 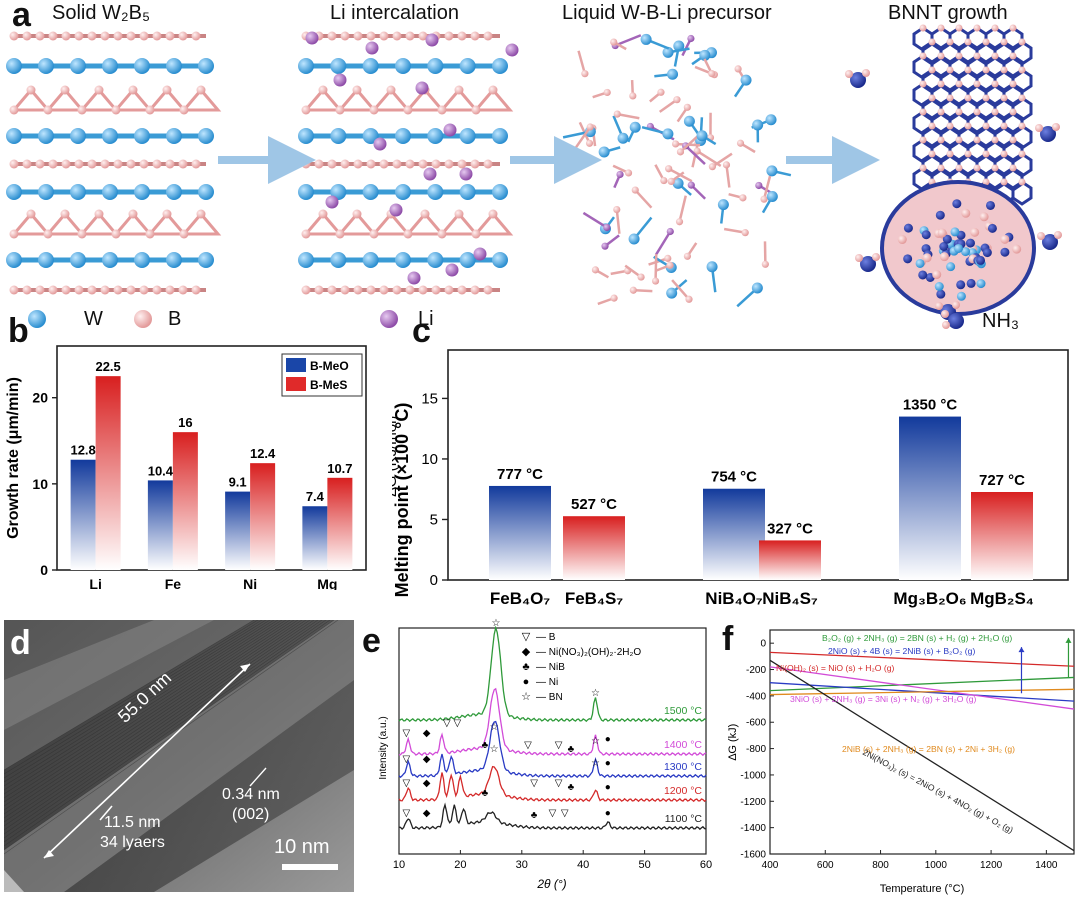 I want to click on xrd-phase-marker: ◆, so click(x=427, y=733).